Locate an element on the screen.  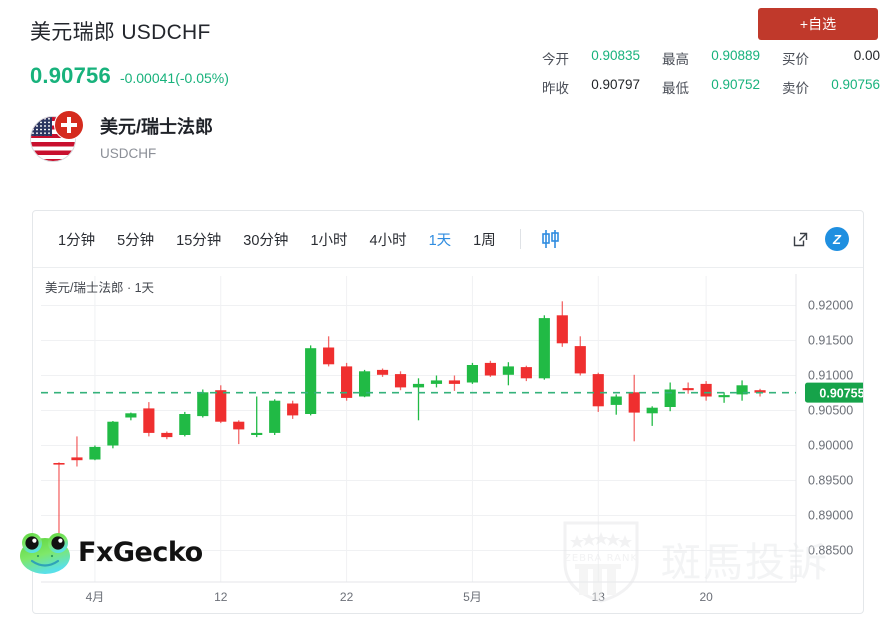
swiss-flag-icon is located at coordinates (69, 125).